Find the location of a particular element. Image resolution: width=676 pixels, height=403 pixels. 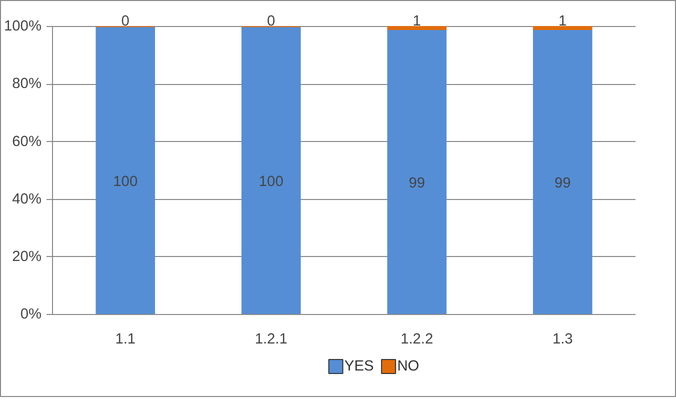

x-tick-label: 1.3 is located at coordinates (562, 340).